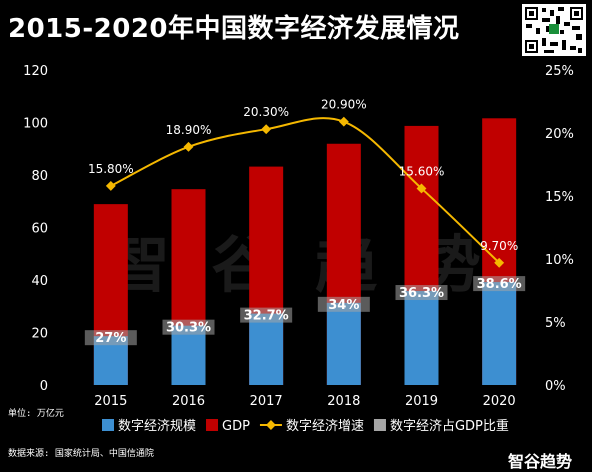 This screenshot has width=592, height=472. I want to click on growth-label: 18.90%, so click(189, 130).